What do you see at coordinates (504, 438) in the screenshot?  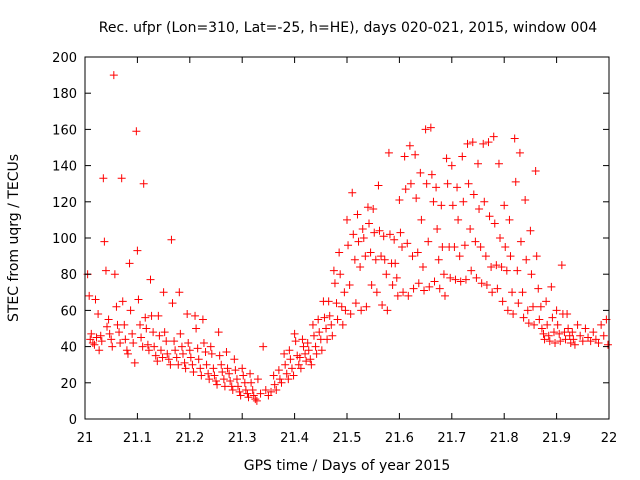 I see `x-tick-label: 21.8` at bounding box center [504, 438].